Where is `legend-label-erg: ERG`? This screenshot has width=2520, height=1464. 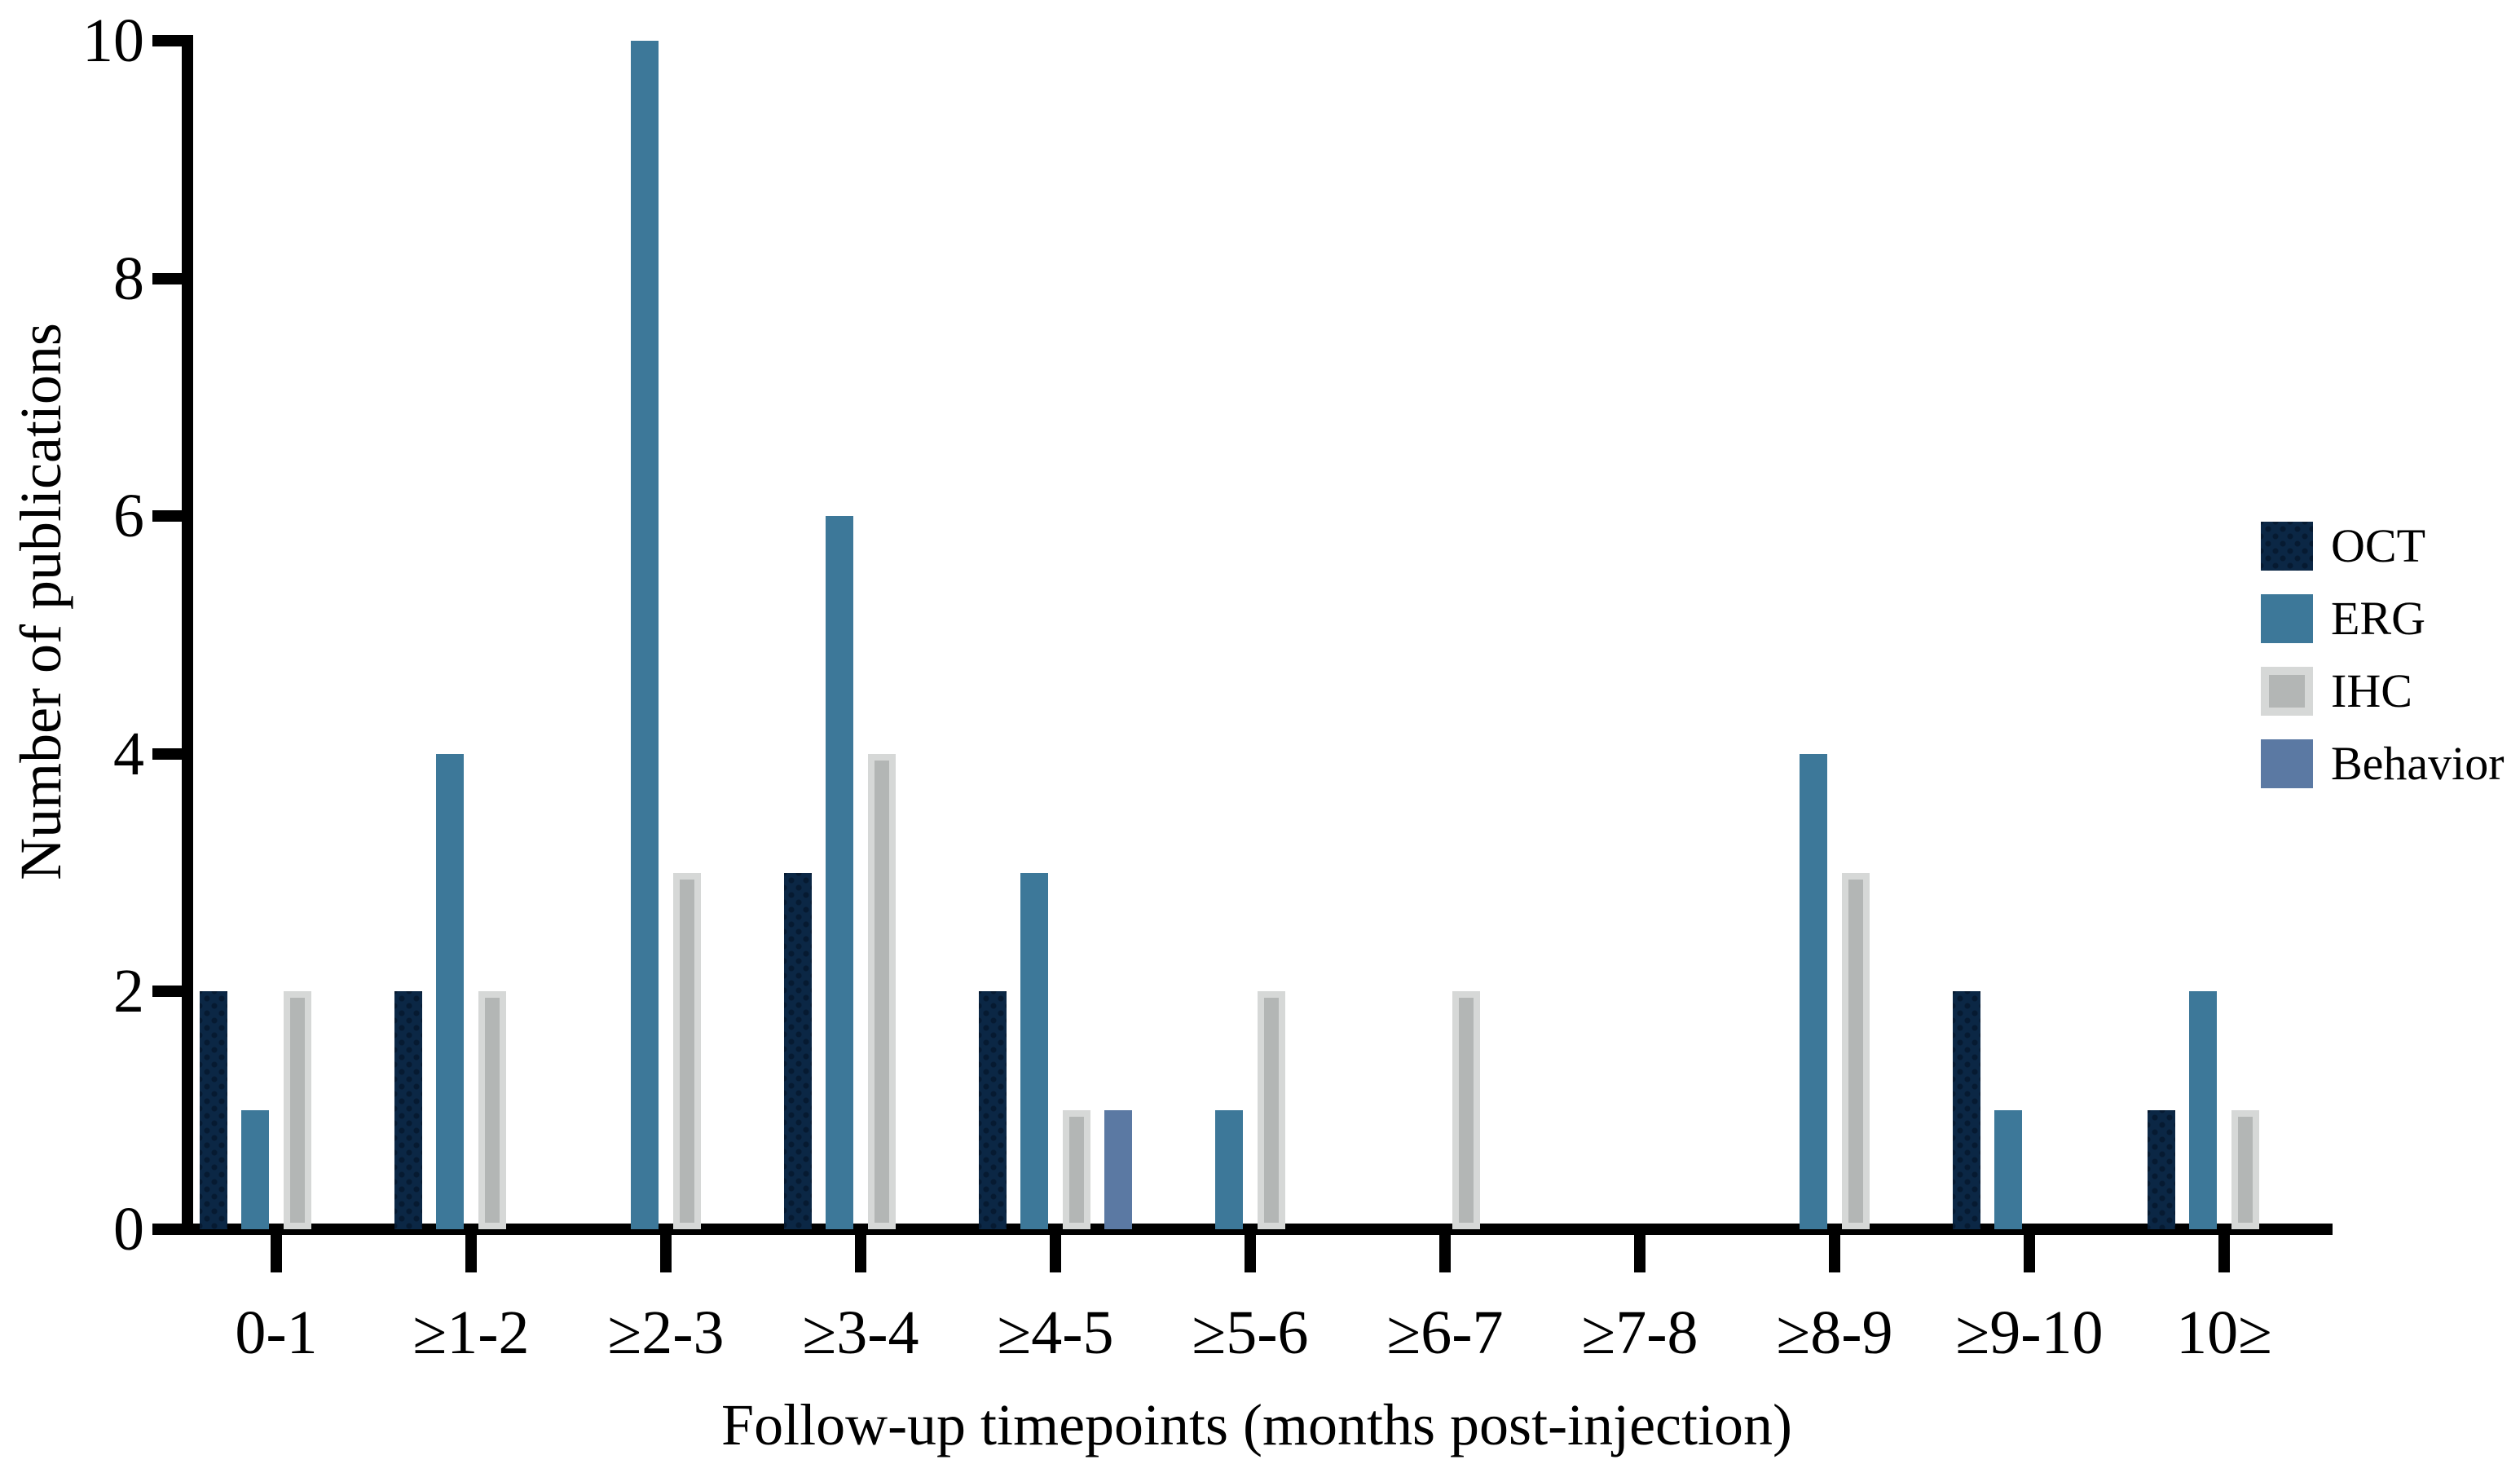
legend-label-erg: ERG is located at coordinates (2378, 618).